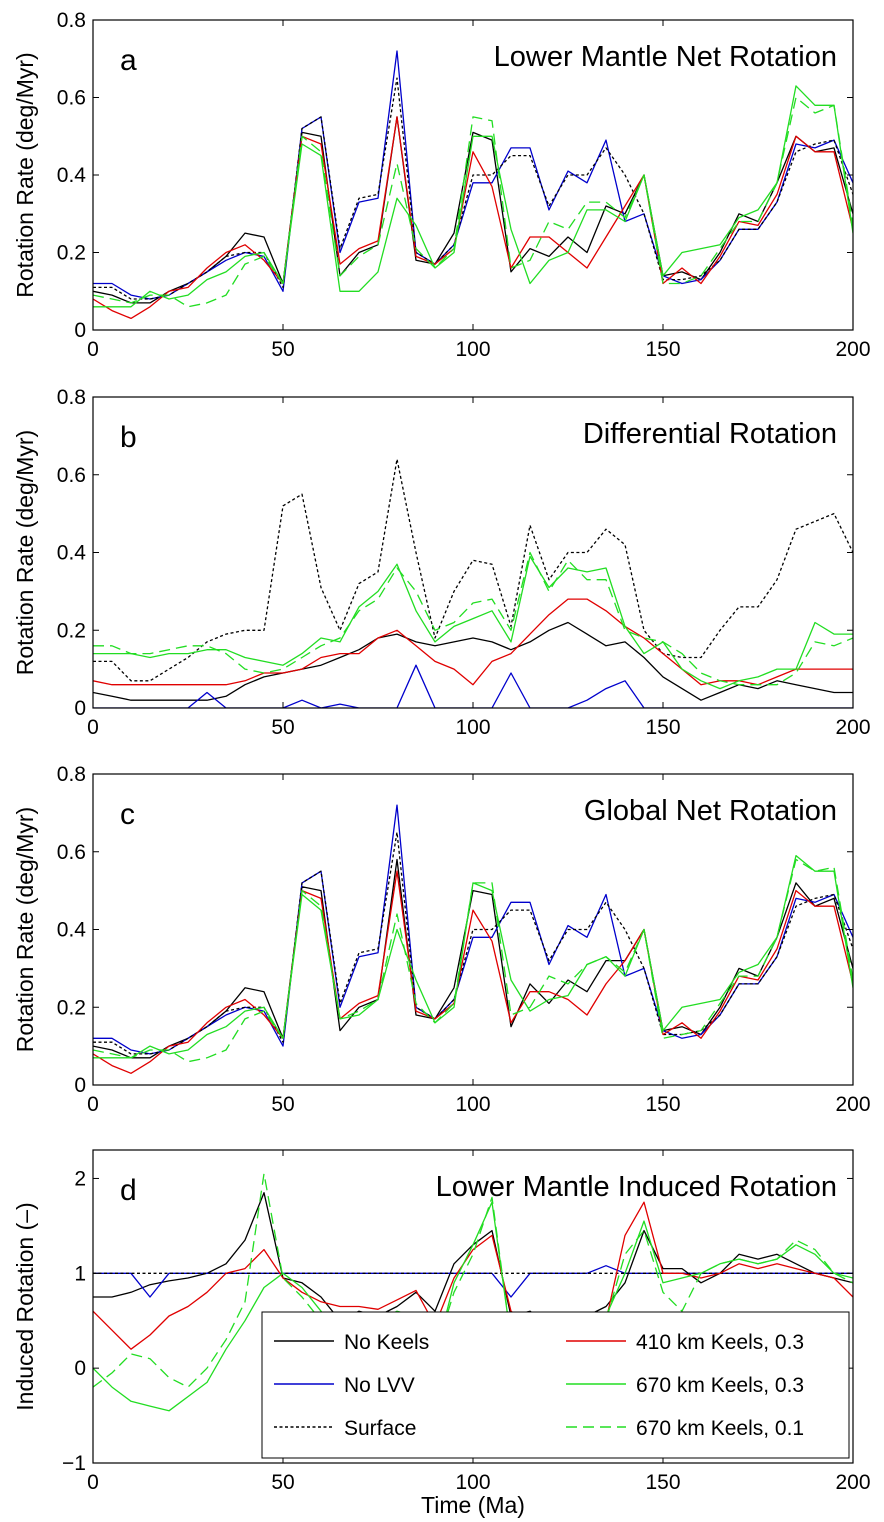 The height and width of the screenshot is (1522, 884). I want to click on legend-label: 670 km Keels, 0.3, so click(720, 1385).